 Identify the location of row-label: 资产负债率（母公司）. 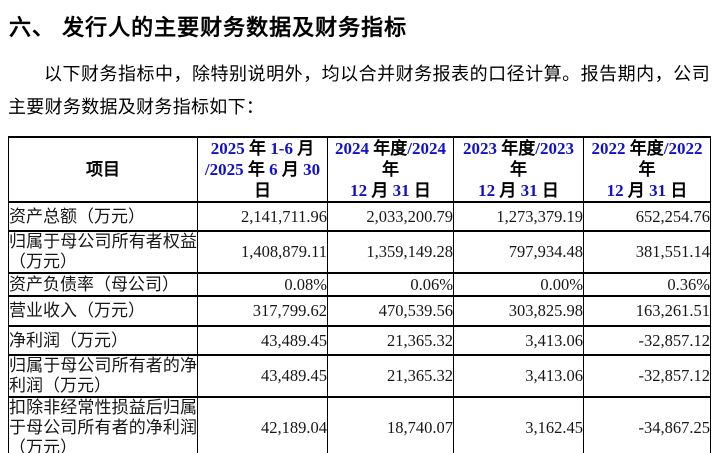
(103, 284).